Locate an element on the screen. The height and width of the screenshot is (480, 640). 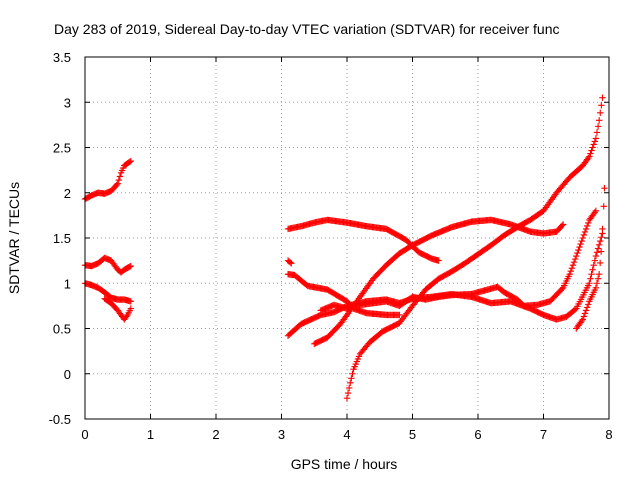
y-tick-label: 0.5 is located at coordinates (62, 329).